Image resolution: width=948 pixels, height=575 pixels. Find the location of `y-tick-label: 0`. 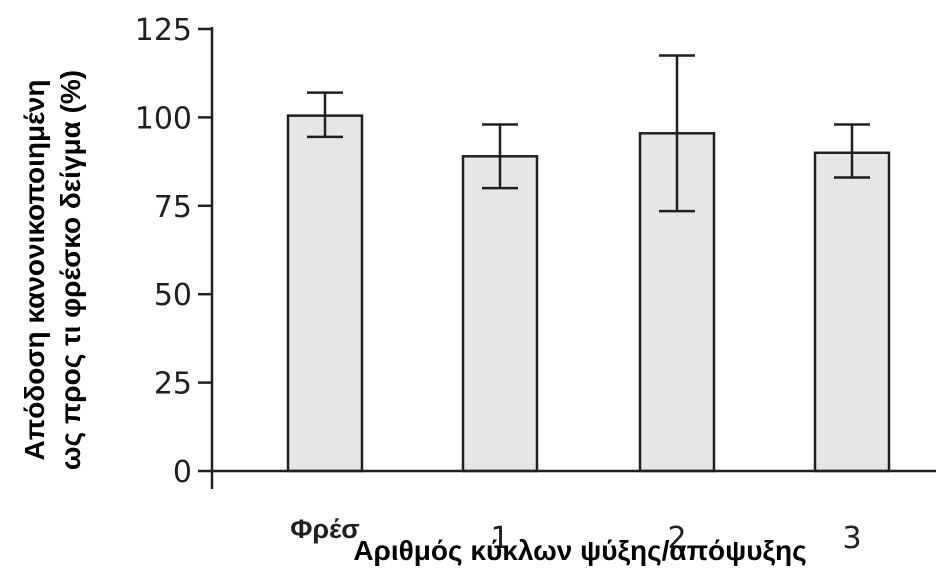

y-tick-label: 0 is located at coordinates (182, 472).